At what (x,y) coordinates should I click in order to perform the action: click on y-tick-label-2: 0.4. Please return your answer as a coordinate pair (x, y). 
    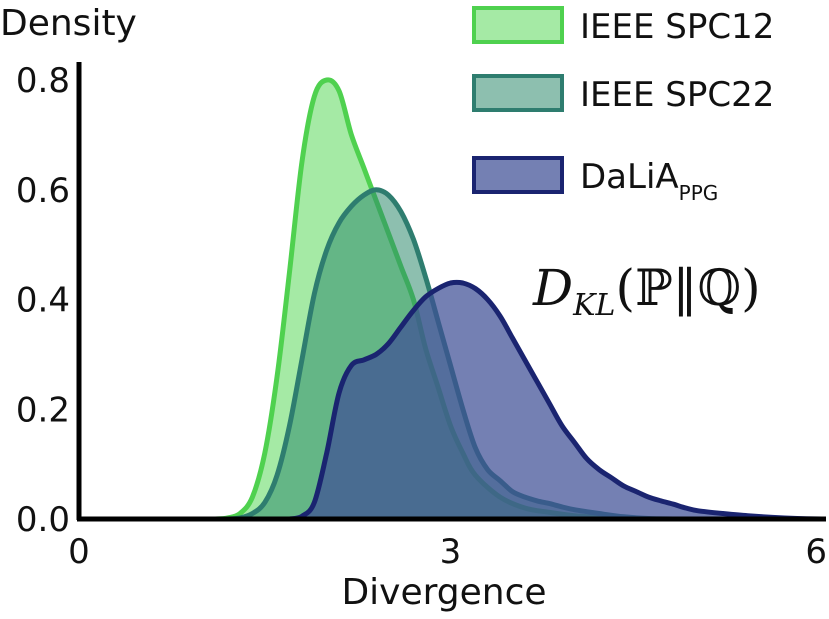
    Looking at the image, I should click on (43, 301).